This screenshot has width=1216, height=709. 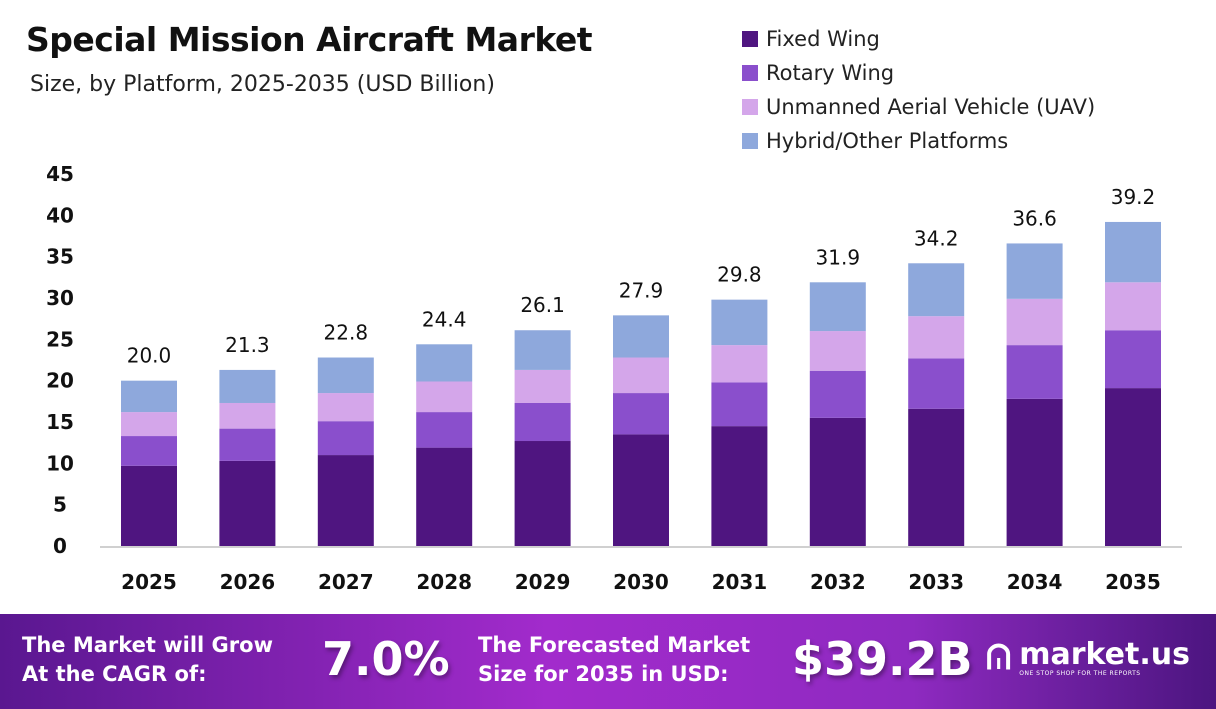 I want to click on y-tick-label: 0, so click(x=60, y=546).